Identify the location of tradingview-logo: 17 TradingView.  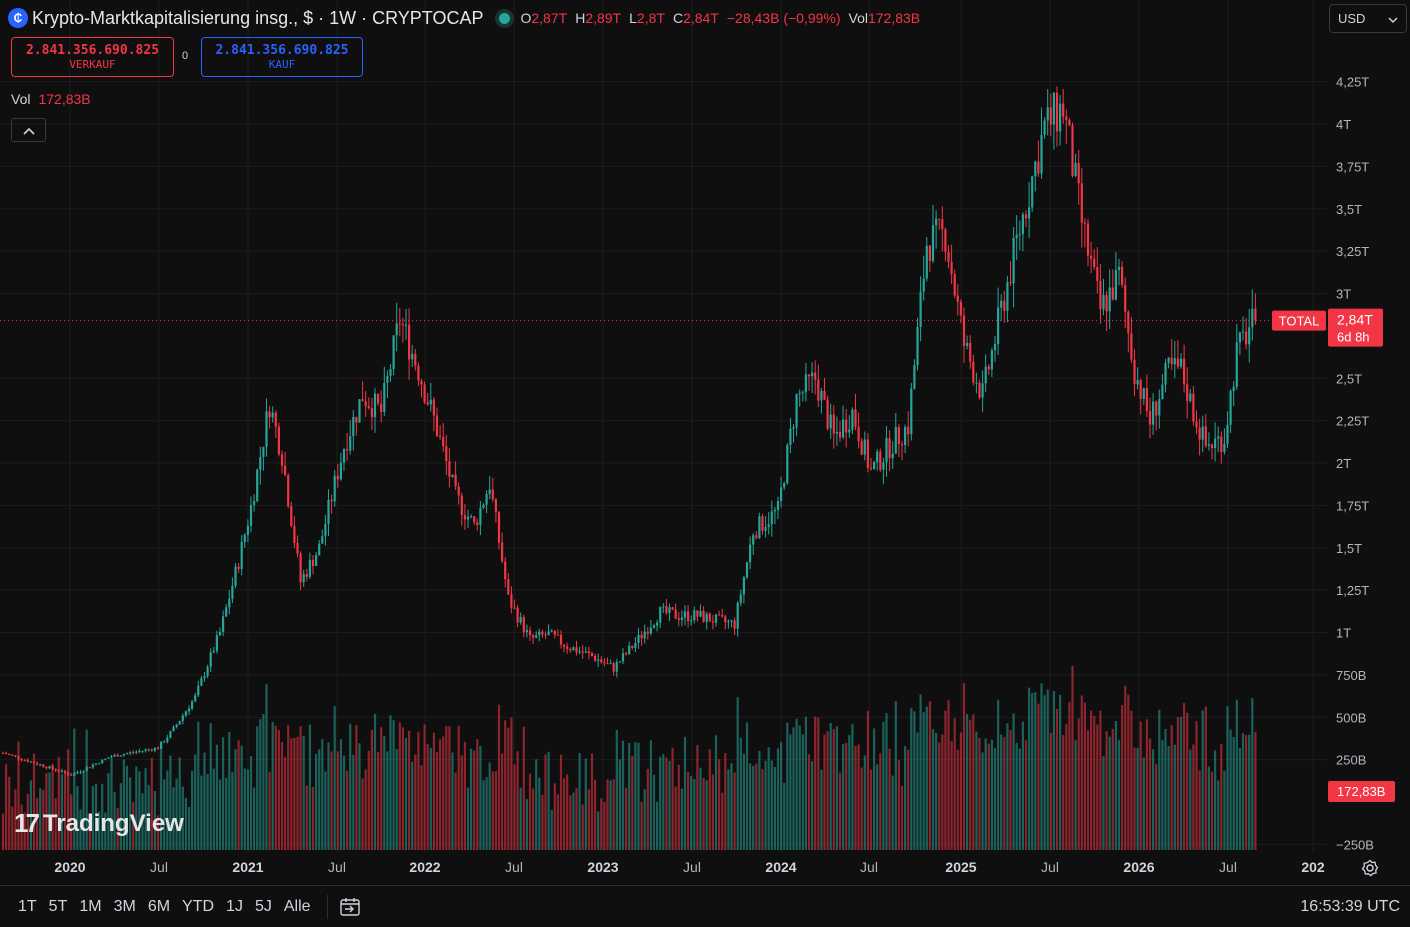
(99, 823).